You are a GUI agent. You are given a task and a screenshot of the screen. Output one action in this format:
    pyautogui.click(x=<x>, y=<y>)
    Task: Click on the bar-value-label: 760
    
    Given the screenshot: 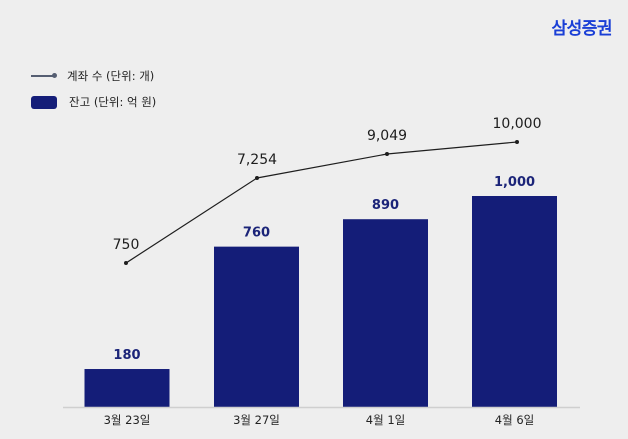 What is the action you would take?
    pyautogui.click(x=256, y=233)
    